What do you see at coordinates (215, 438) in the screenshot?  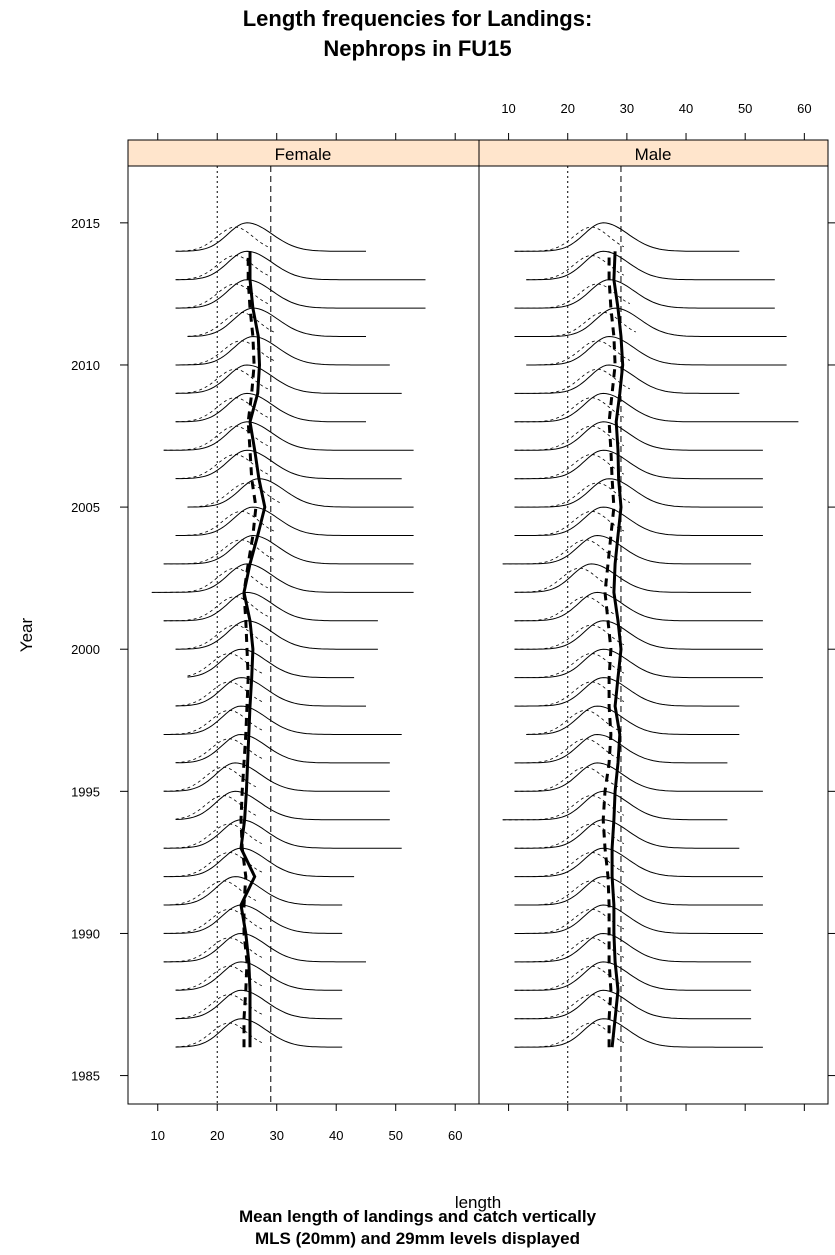 I see `density-catch-female-2007` at bounding box center [215, 438].